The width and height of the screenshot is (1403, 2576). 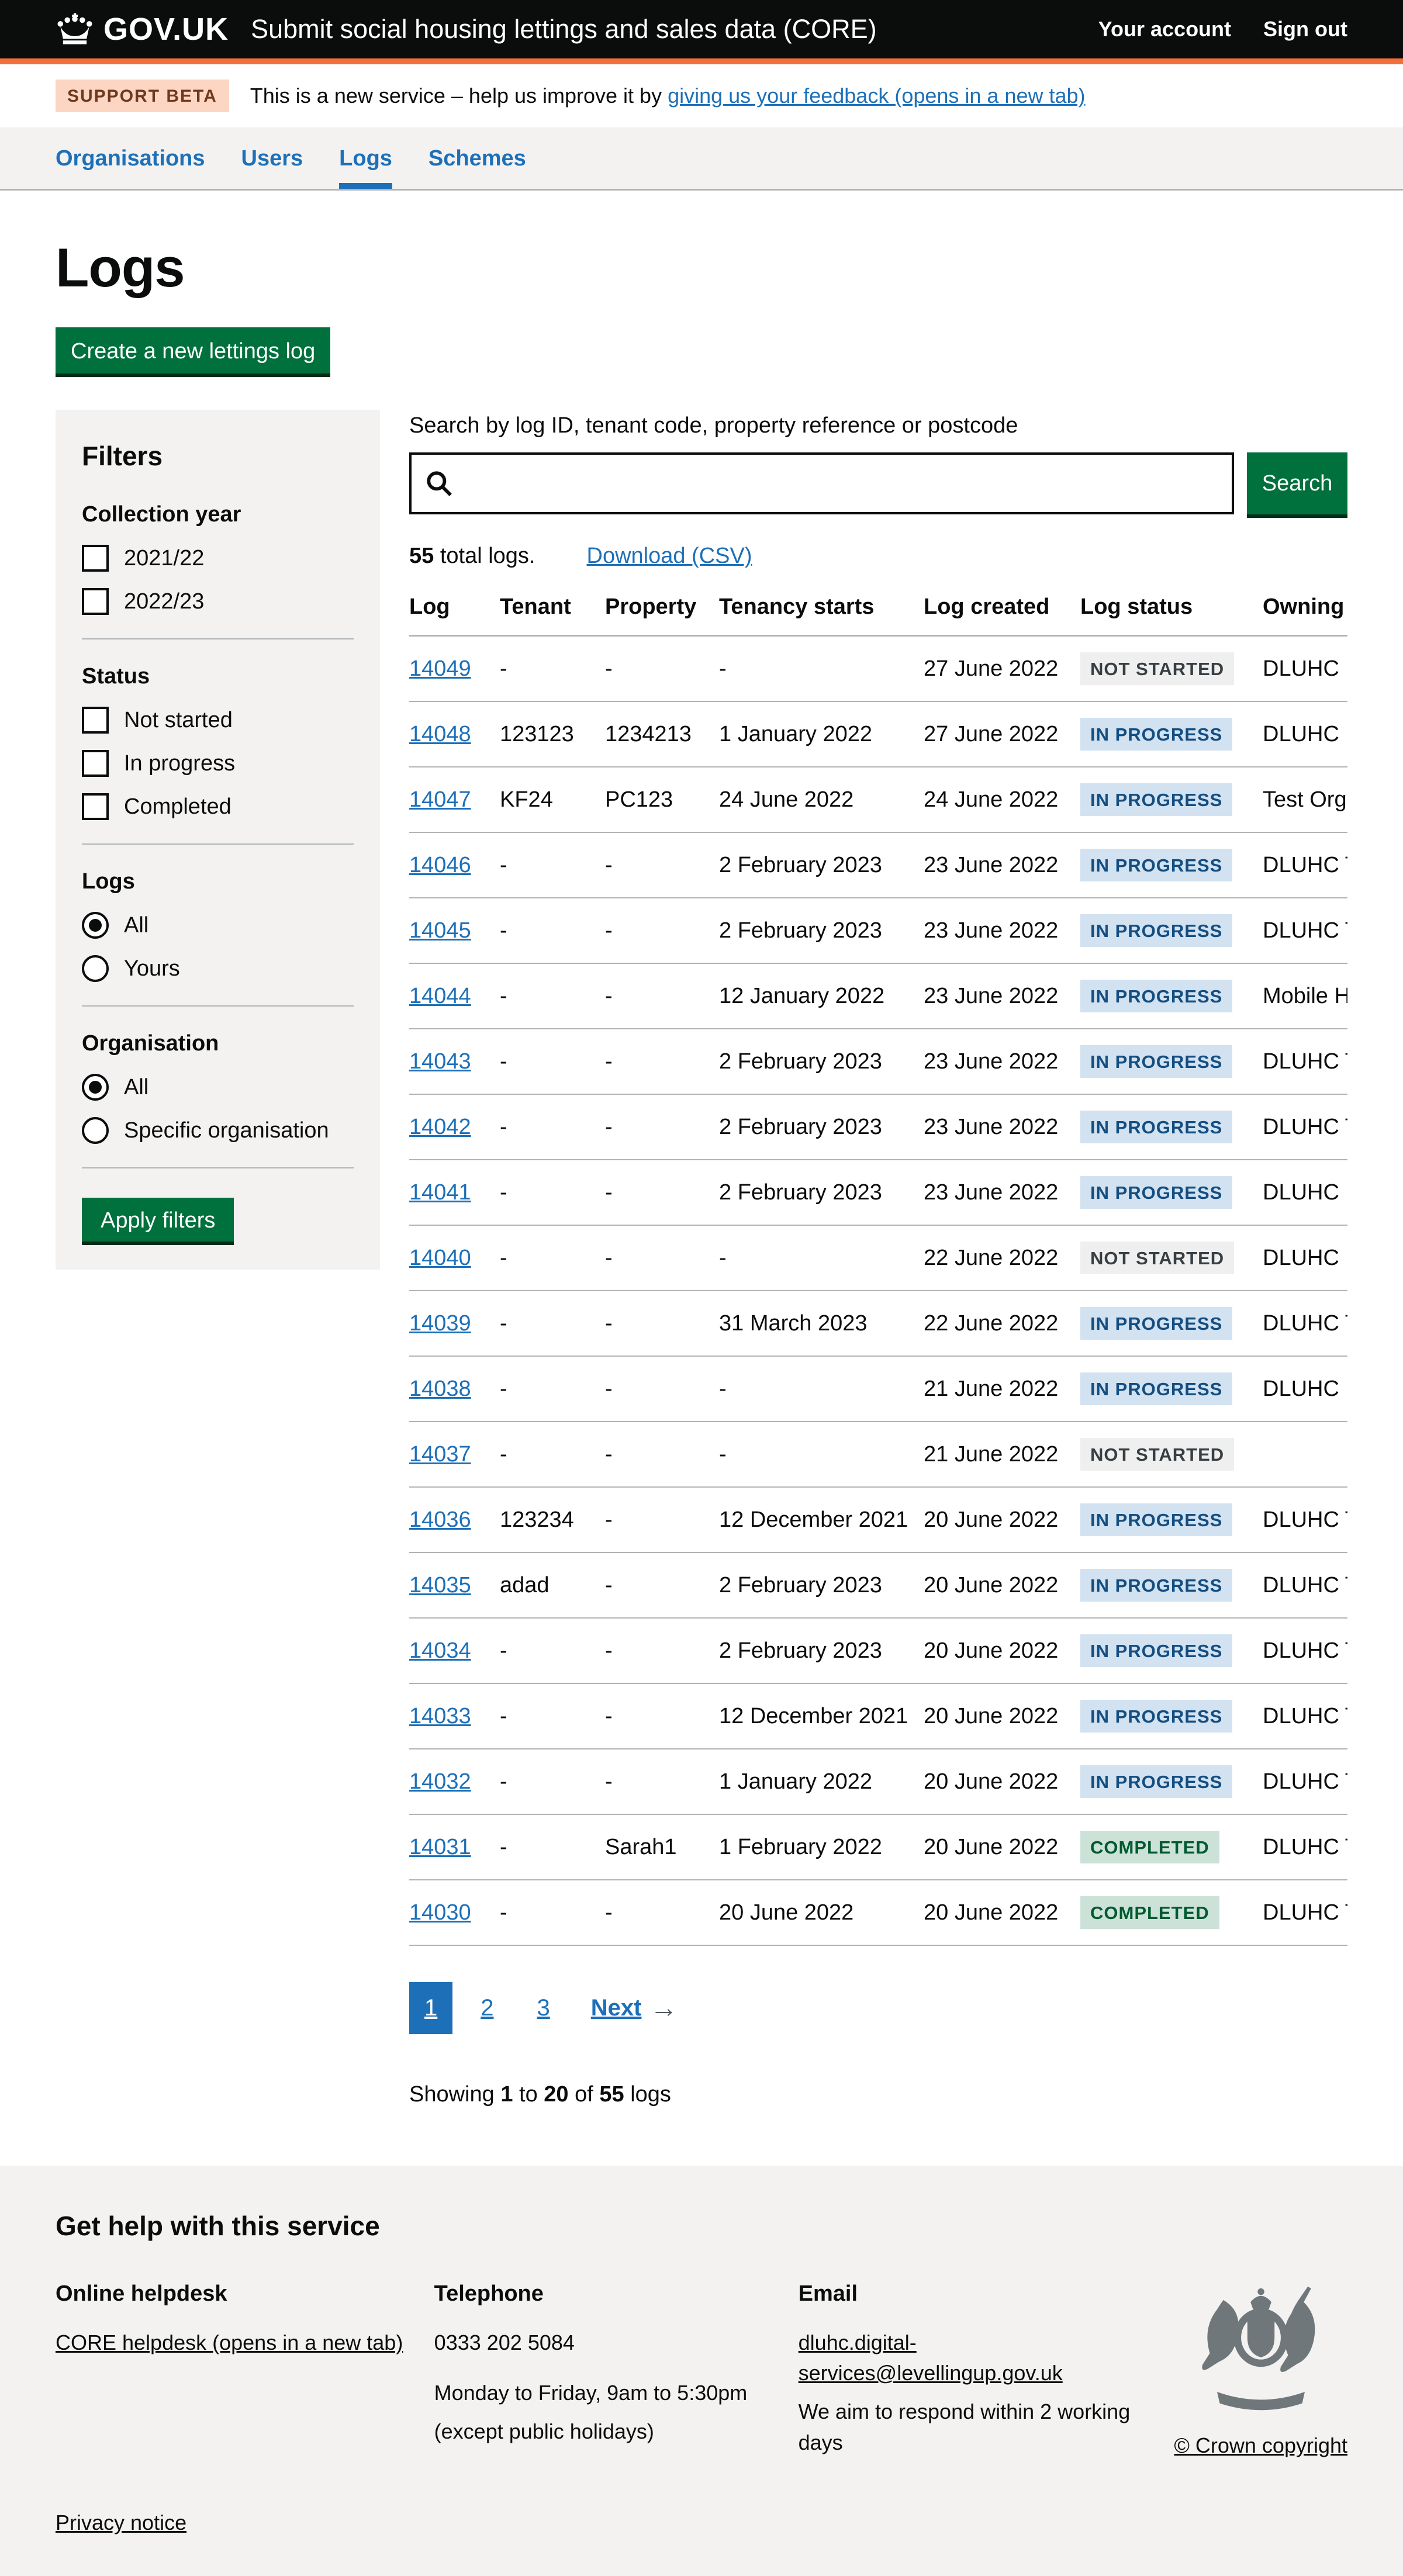 What do you see at coordinates (440, 1781) in the screenshot?
I see `log-id-link: 14032` at bounding box center [440, 1781].